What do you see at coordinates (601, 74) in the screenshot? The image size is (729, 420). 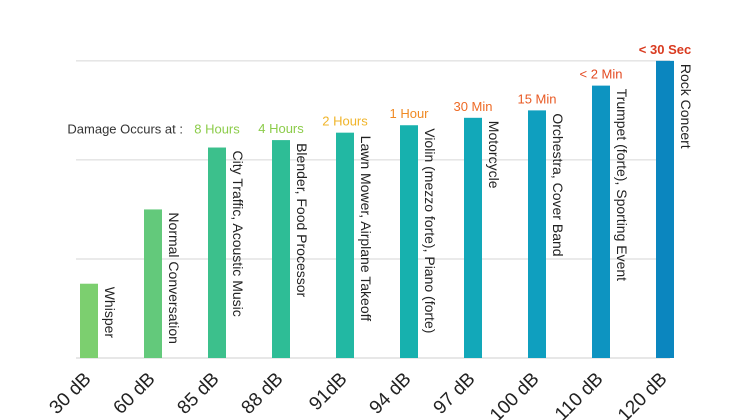 I see `damage-time-8: < 2 Min` at bounding box center [601, 74].